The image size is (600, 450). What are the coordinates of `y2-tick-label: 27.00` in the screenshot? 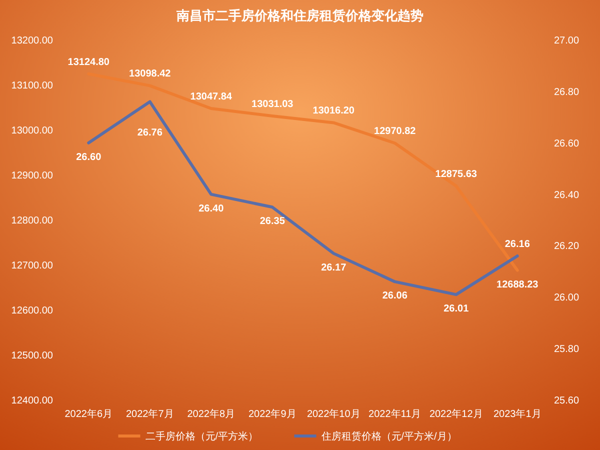 It's located at (567, 41).